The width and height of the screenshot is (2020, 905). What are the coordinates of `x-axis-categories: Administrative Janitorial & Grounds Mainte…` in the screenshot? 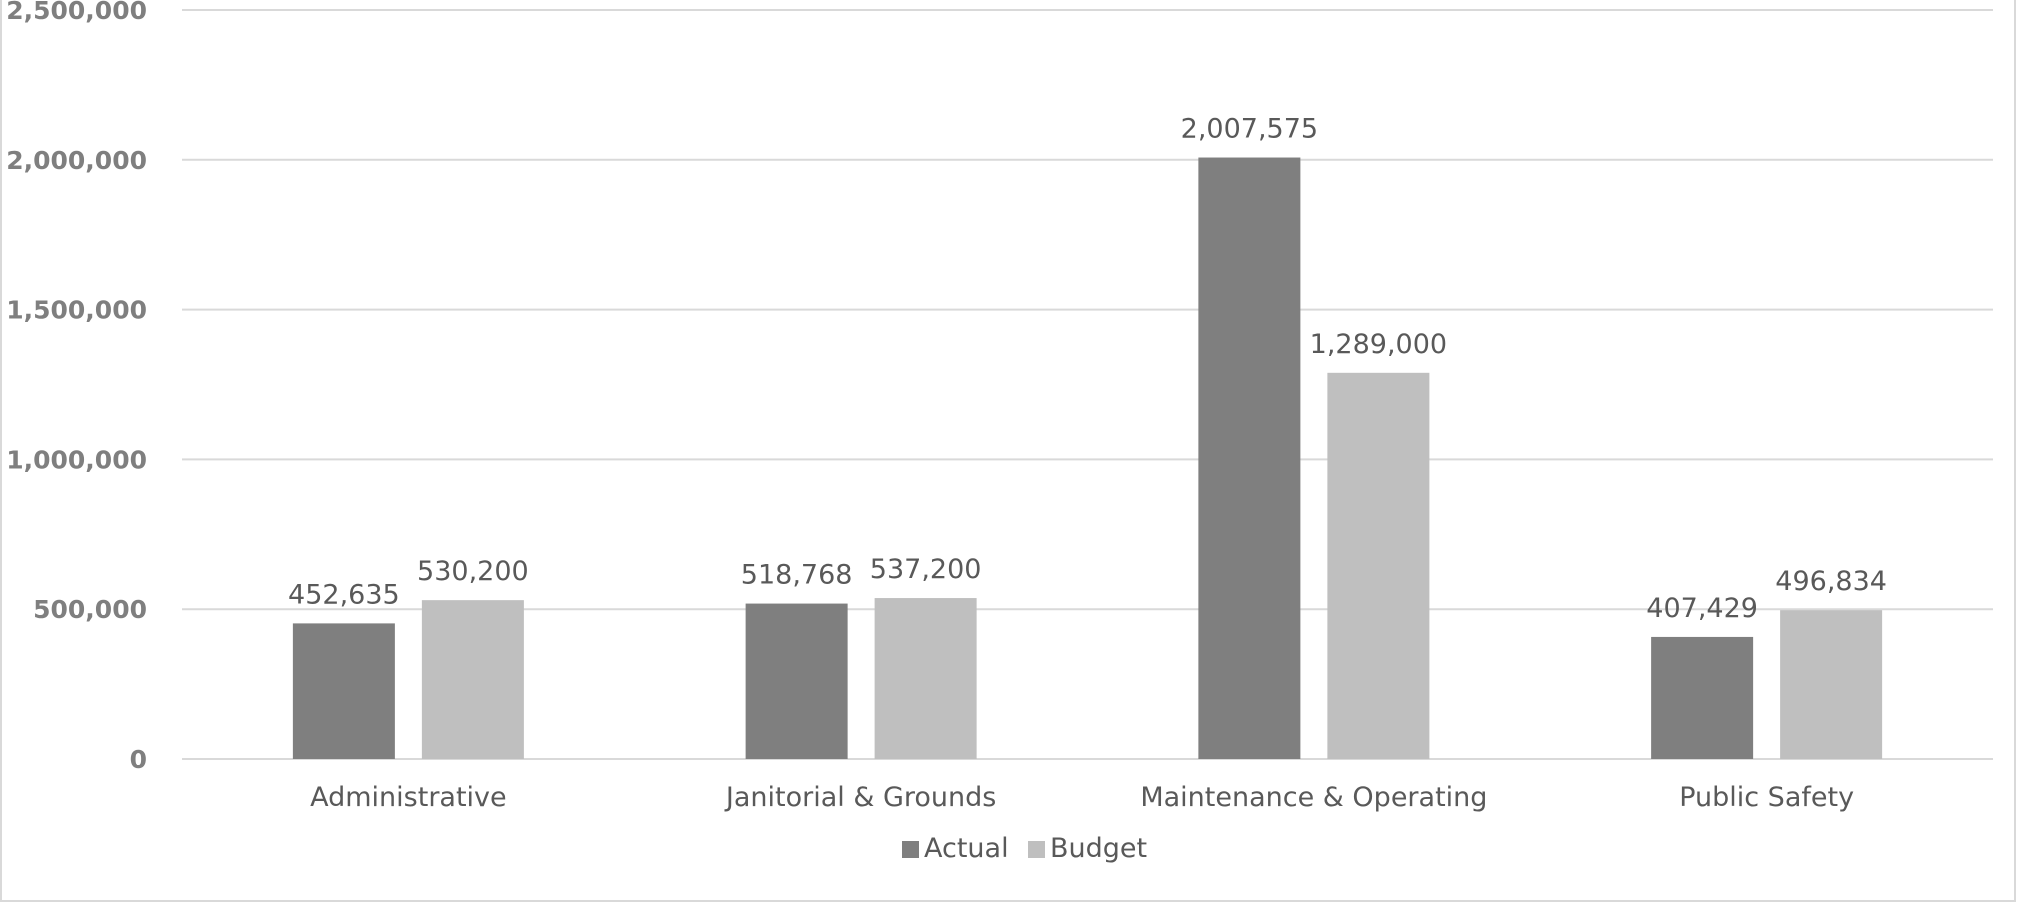 It's located at (1082, 797).